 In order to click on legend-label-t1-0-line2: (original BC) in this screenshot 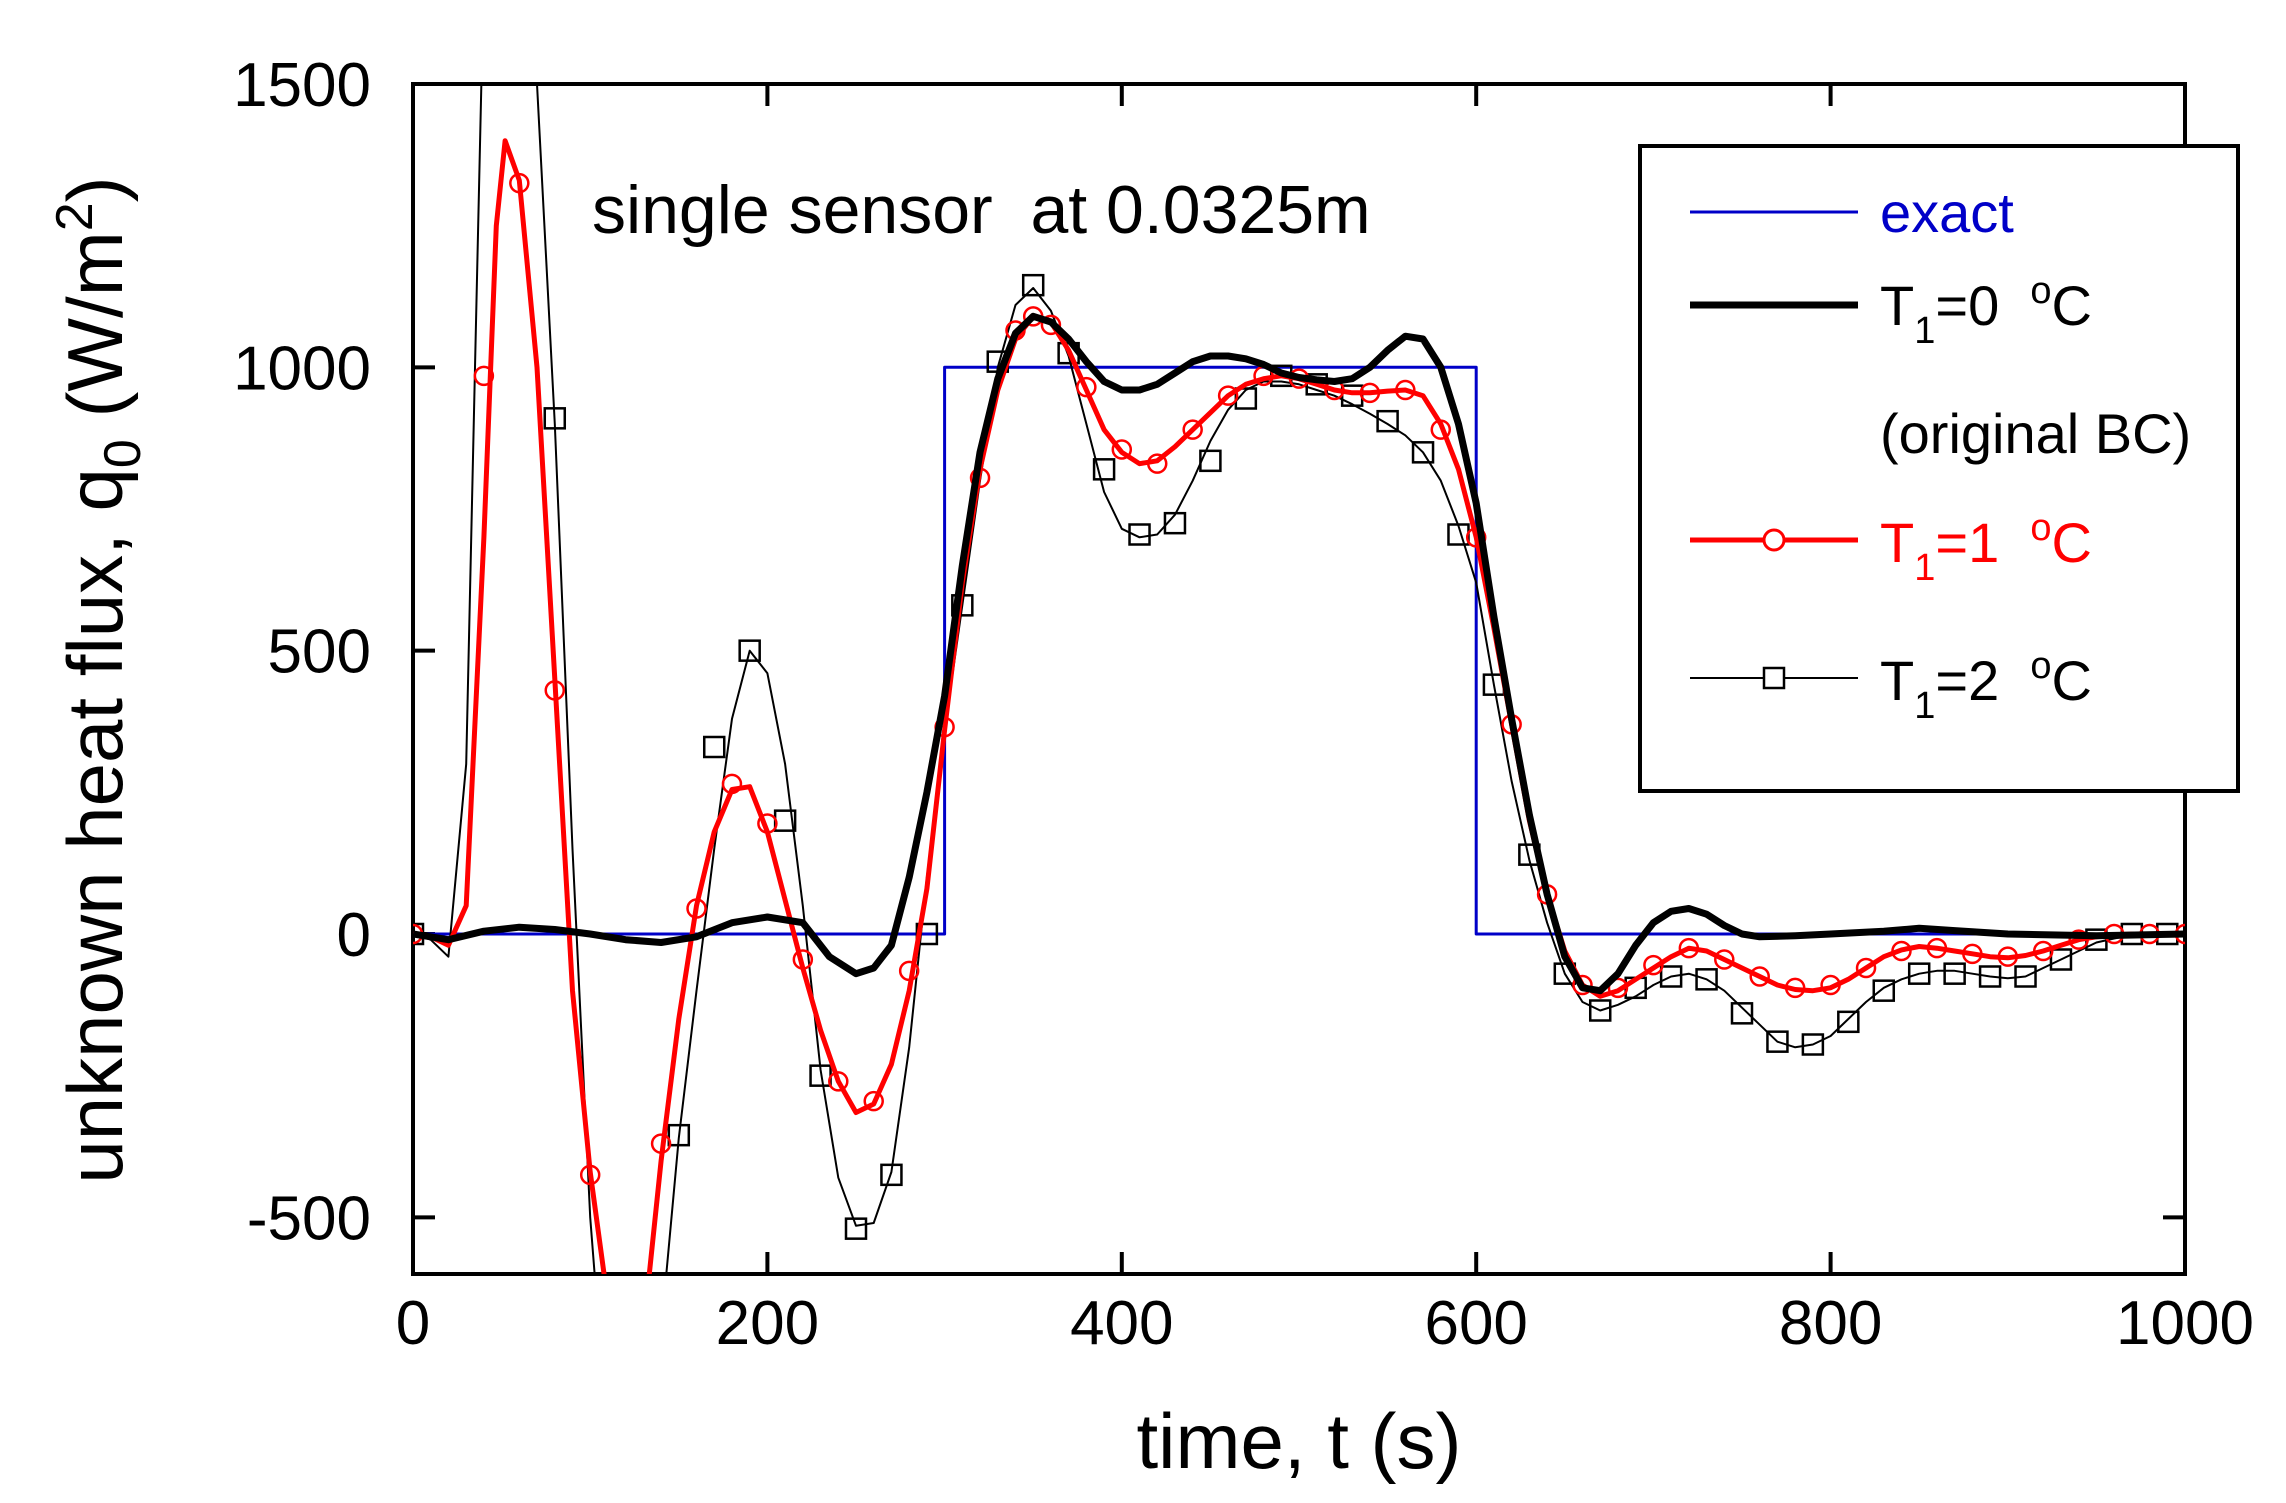, I will do `click(2035, 433)`.